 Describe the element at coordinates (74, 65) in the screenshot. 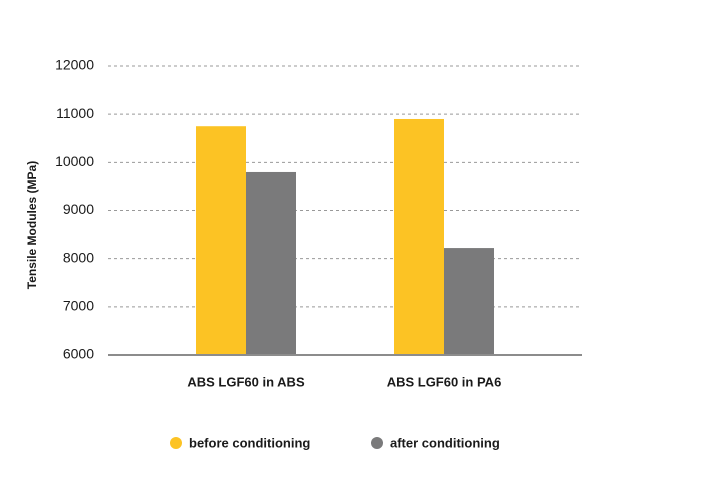

I see `y-tick-label: 12000` at that location.